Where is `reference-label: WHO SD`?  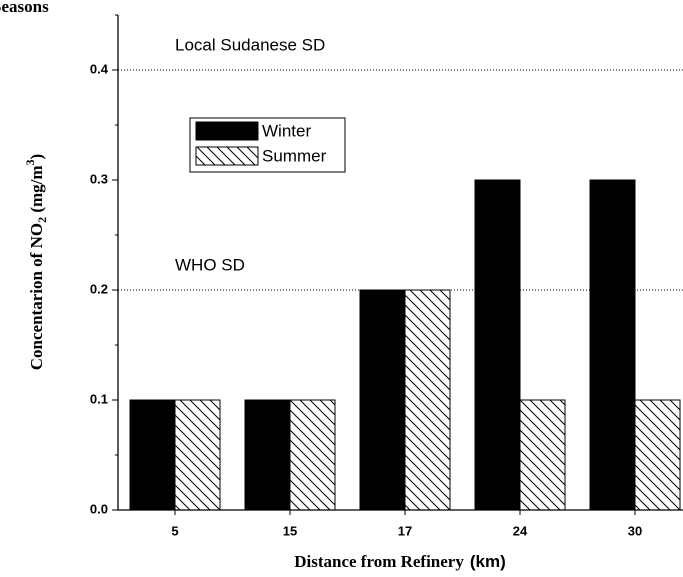
reference-label: WHO SD is located at coordinates (210, 264).